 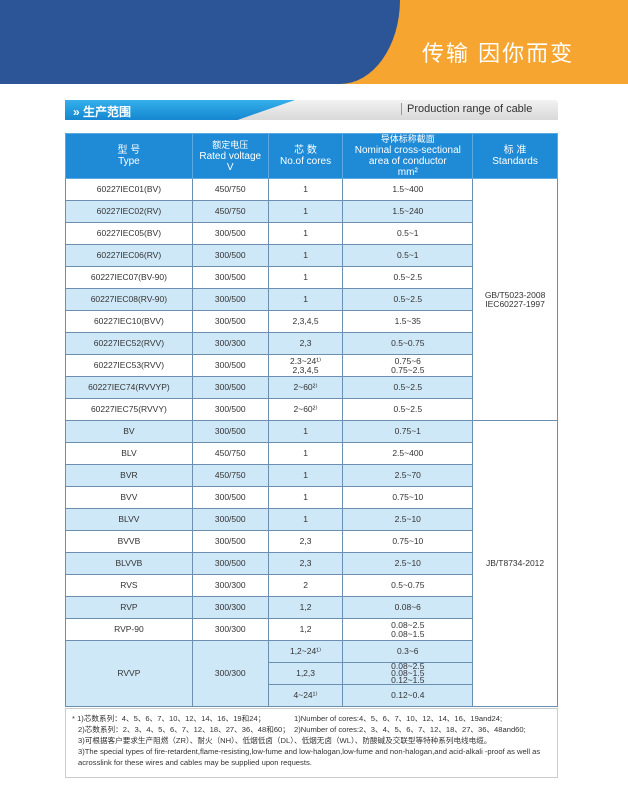 What do you see at coordinates (129, 585) in the screenshot?
I see `cell-type: RVS` at bounding box center [129, 585].